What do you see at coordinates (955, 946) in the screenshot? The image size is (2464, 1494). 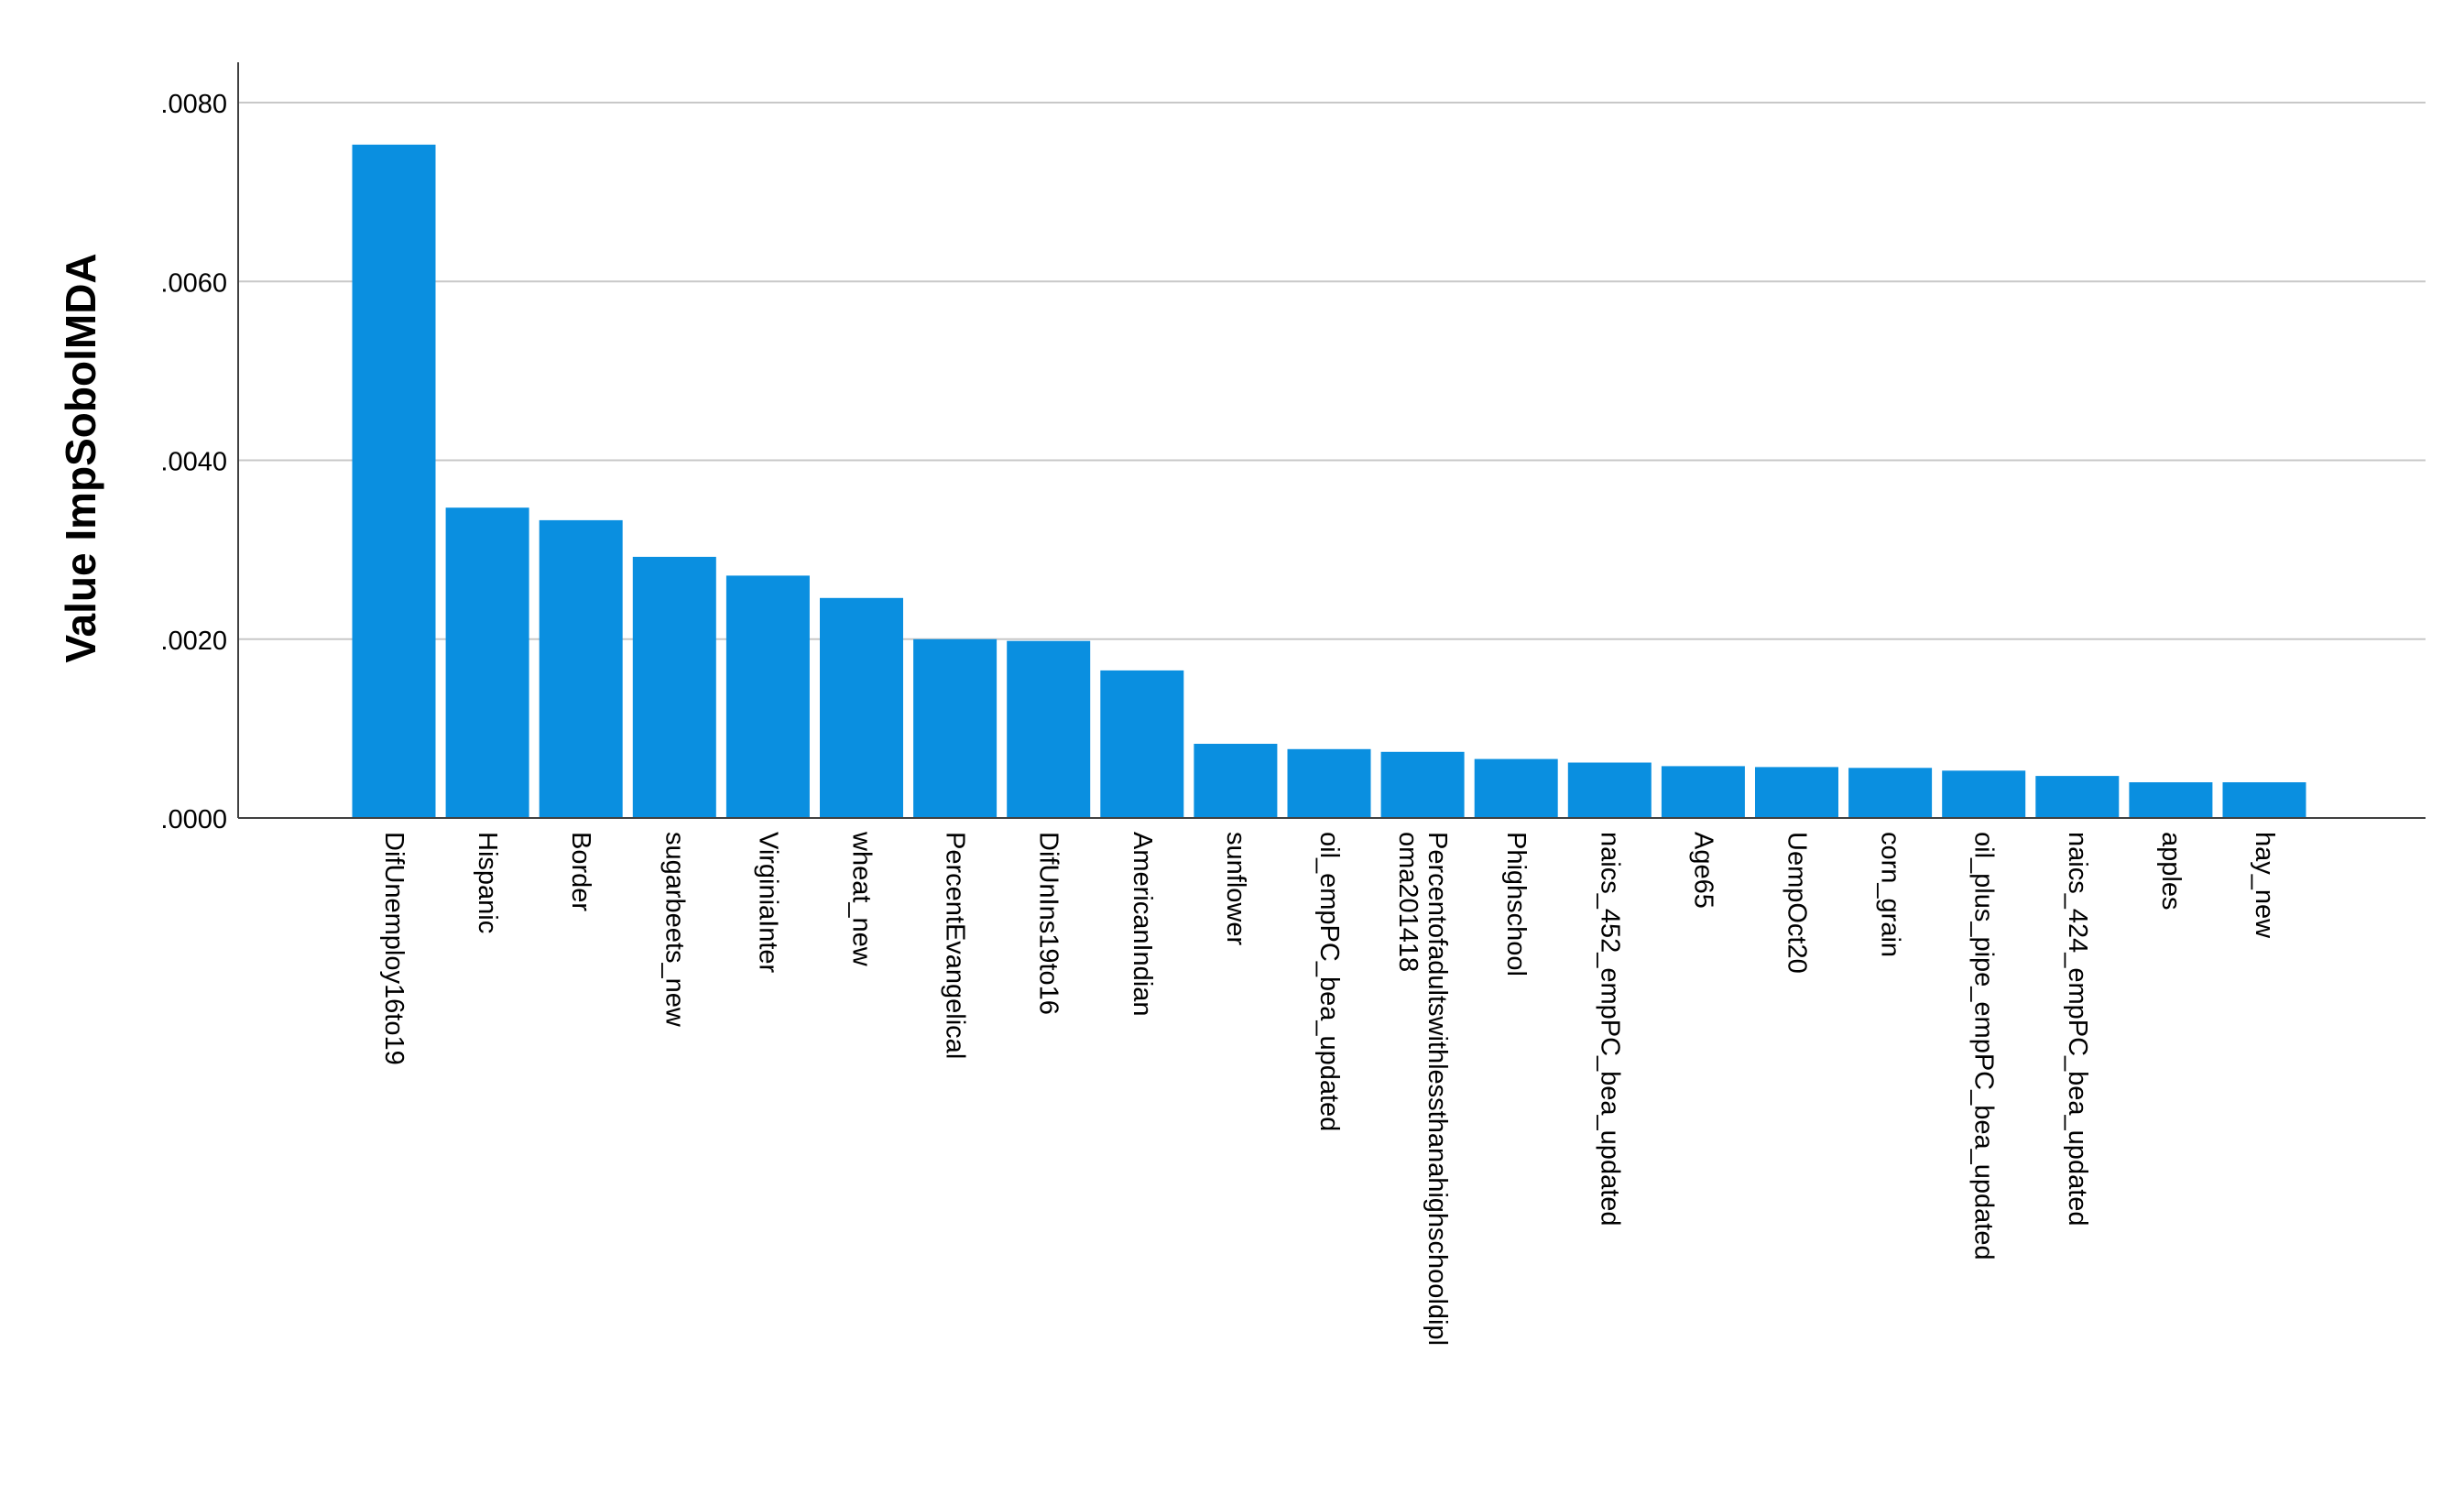 I see `x-tick-label: PercentEvangelical` at bounding box center [955, 946].